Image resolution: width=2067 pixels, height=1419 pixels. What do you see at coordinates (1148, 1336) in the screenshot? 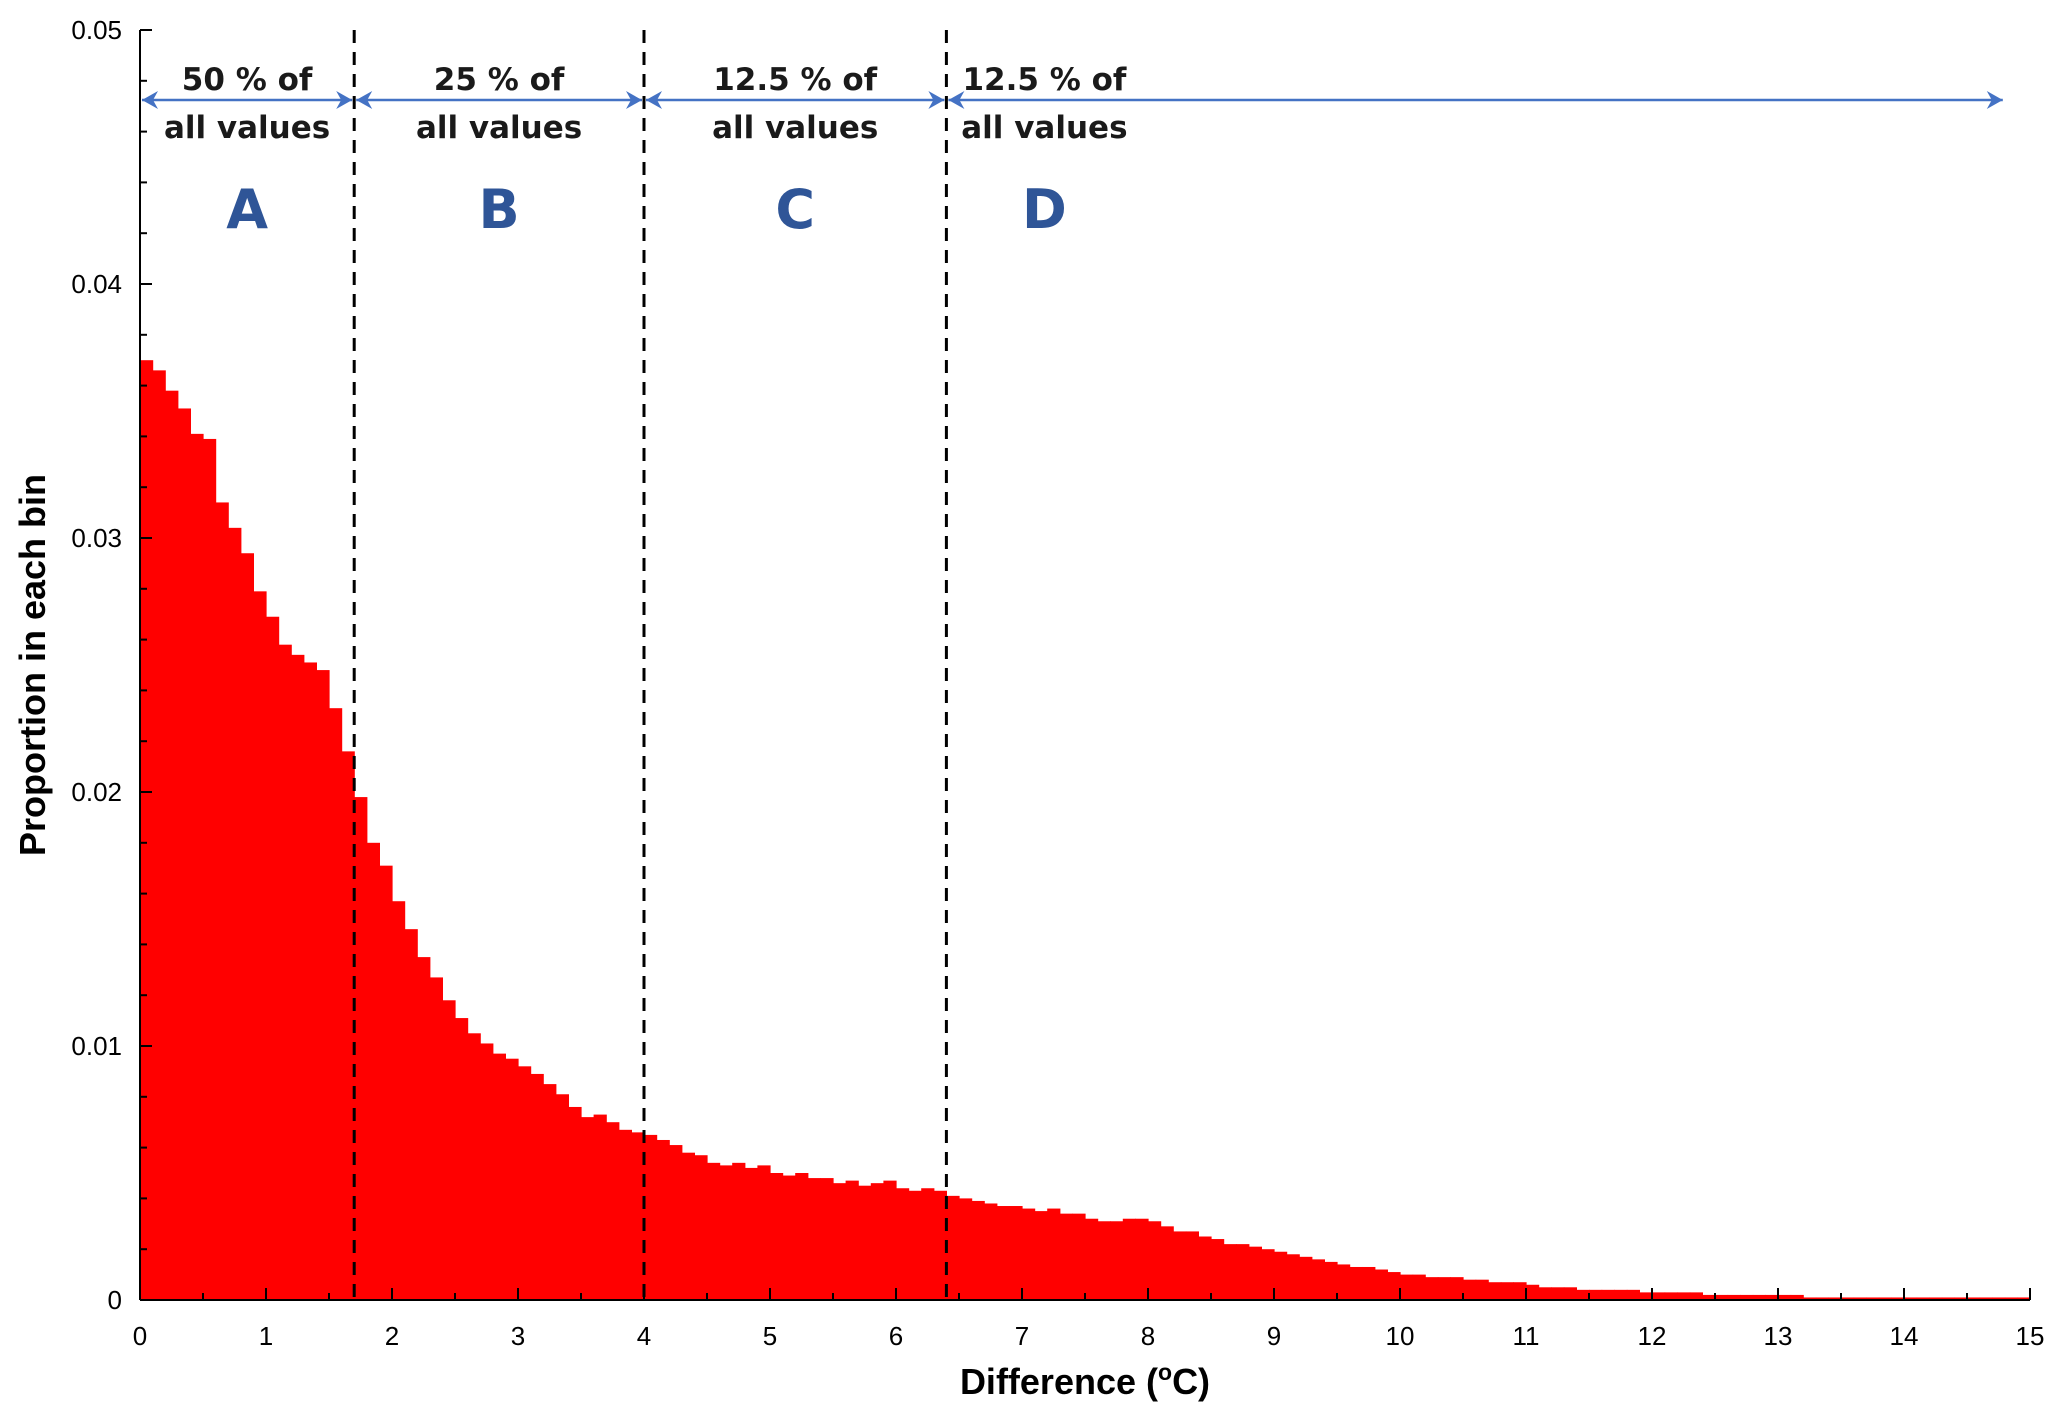
I see `x-tick-label: 8` at bounding box center [1148, 1336].